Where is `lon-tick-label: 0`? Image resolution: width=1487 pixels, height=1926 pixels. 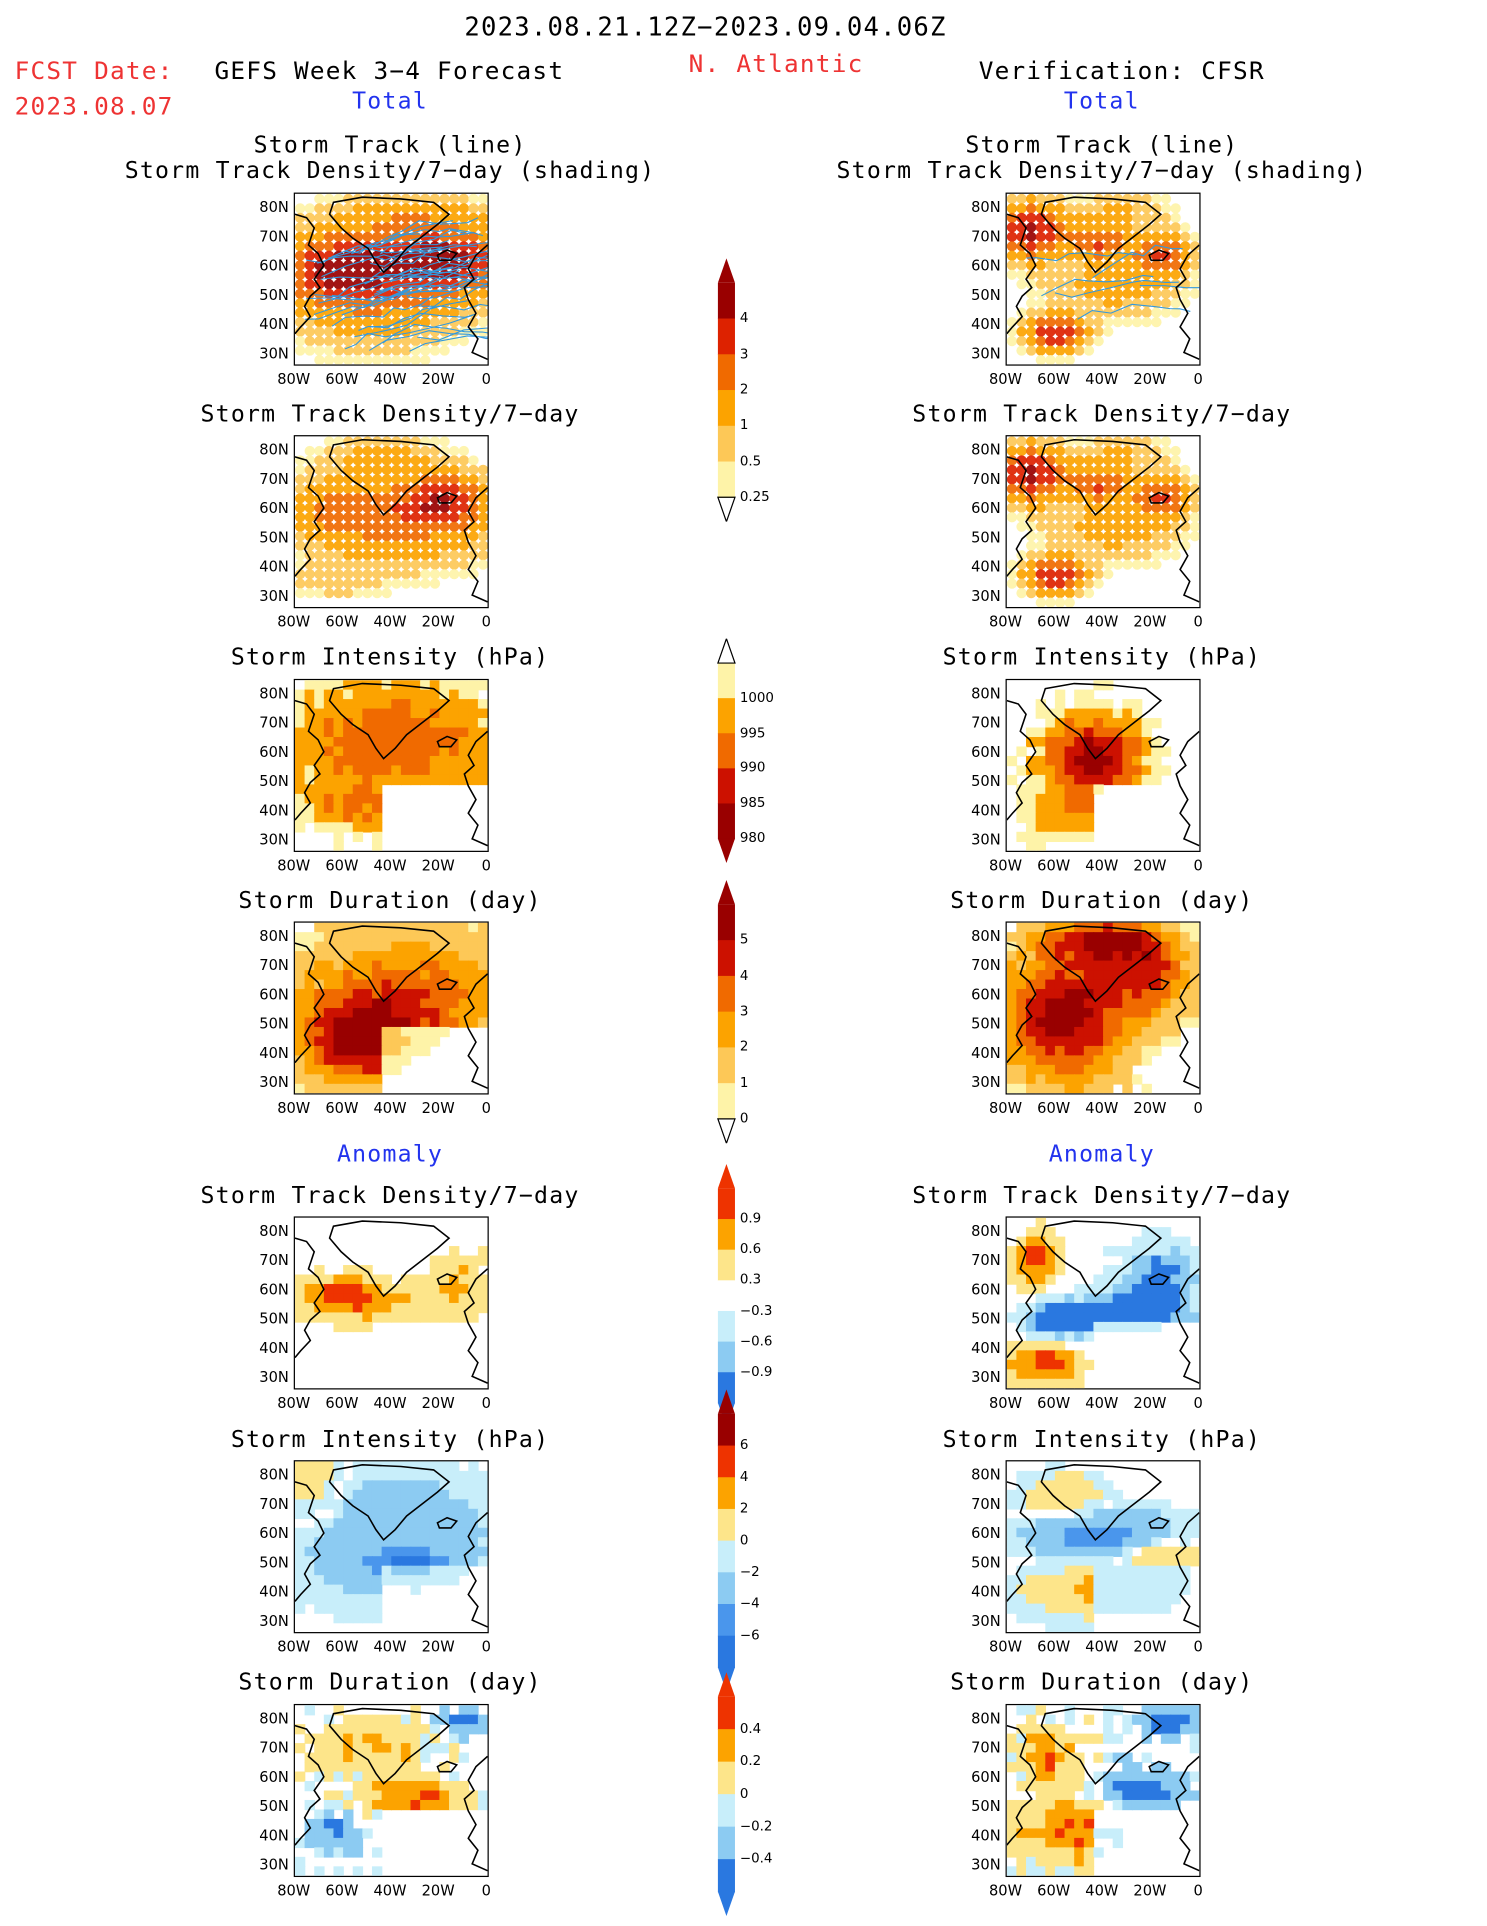
lon-tick-label: 0 is located at coordinates (1198, 379).